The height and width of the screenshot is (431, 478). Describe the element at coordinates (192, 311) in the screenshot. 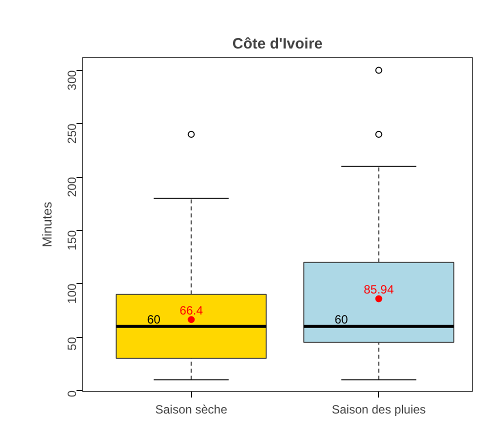

I see `data-label: 66.4` at that location.